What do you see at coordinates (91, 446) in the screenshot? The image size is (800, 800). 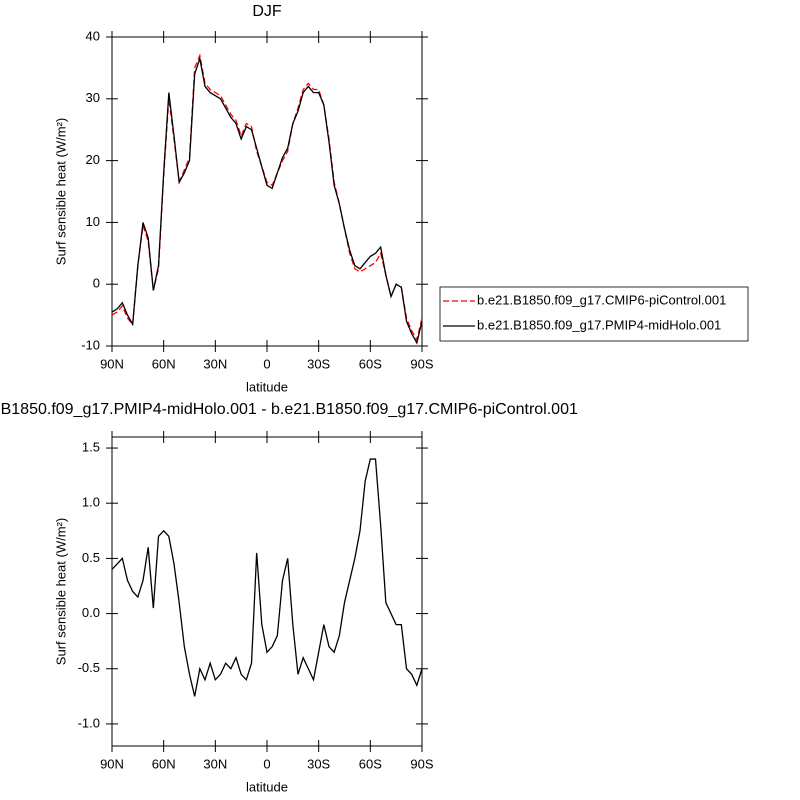 I see `y-tick-label: 1.5` at bounding box center [91, 446].